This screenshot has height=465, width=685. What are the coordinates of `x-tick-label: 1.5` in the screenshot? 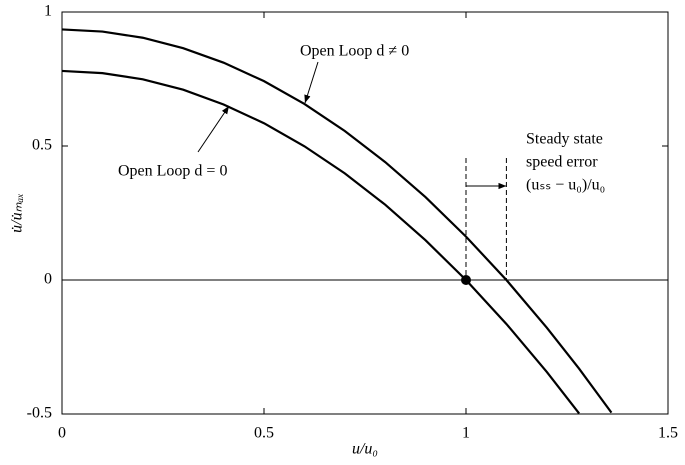 It's located at (668, 433).